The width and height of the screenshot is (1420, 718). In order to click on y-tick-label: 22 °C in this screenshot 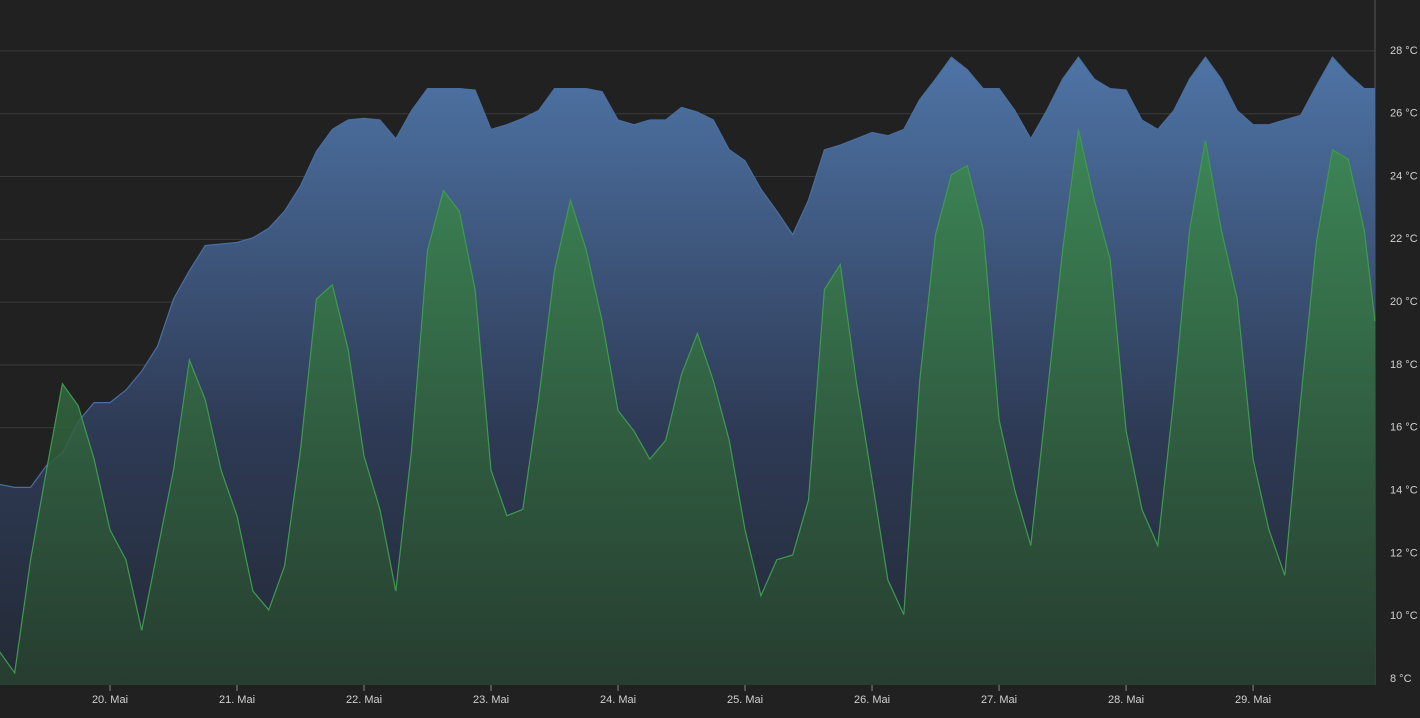, I will do `click(1404, 239)`.